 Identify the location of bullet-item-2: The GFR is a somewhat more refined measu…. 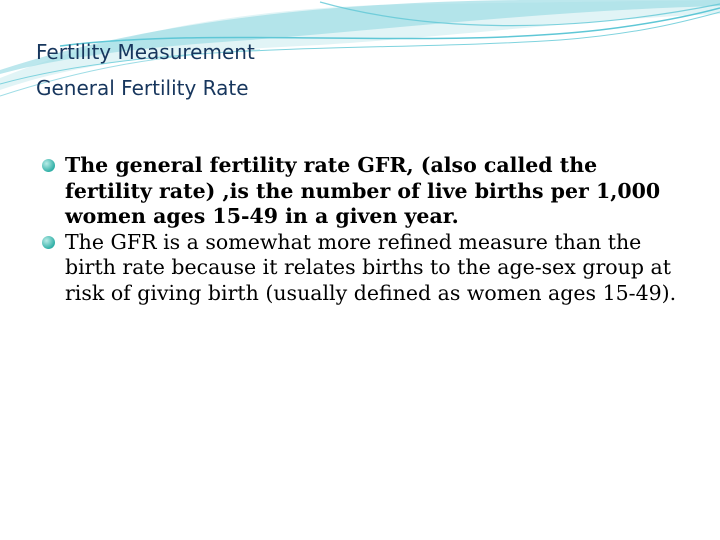
(362, 268).